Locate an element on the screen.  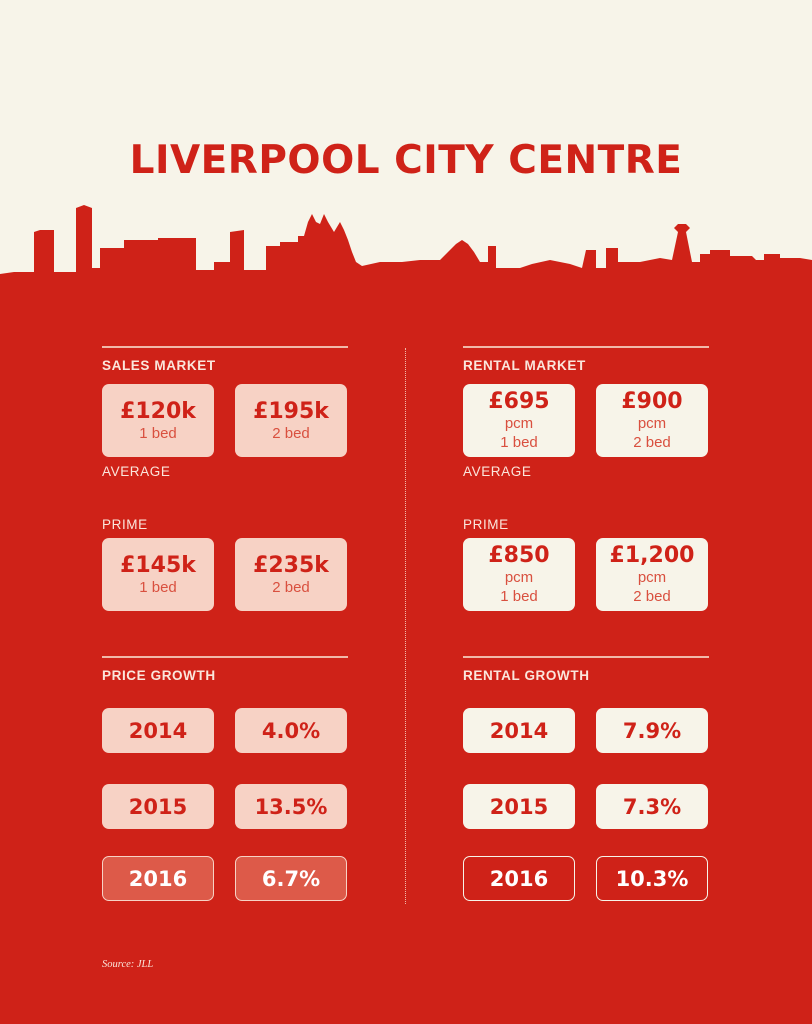
price-value: £850 is located at coordinates (519, 555).